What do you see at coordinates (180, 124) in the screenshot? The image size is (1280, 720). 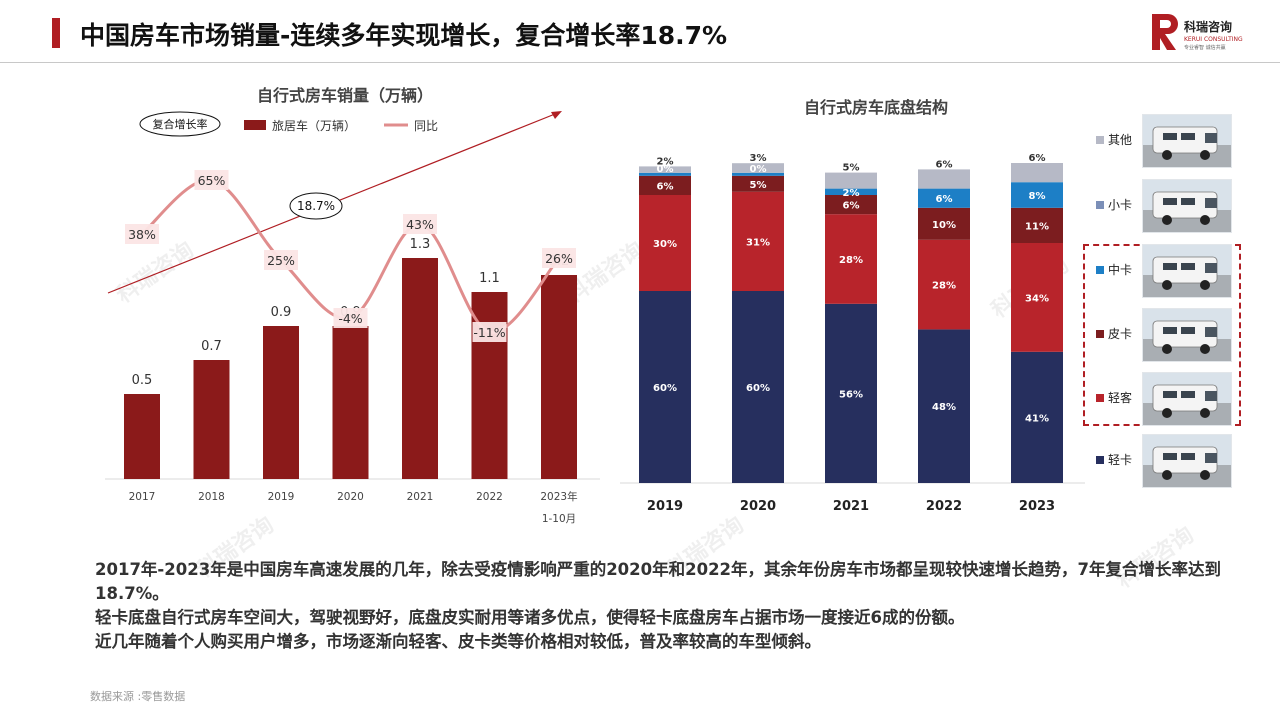 I see `cagr-badge: 复合增长率` at bounding box center [180, 124].